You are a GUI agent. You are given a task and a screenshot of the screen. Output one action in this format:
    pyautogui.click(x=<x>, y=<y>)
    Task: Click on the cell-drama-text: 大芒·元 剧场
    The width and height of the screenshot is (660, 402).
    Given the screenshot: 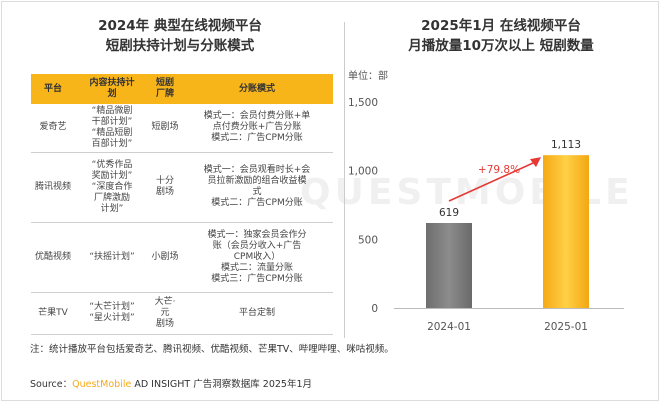 What is the action you would take?
    pyautogui.click(x=165, y=312)
    